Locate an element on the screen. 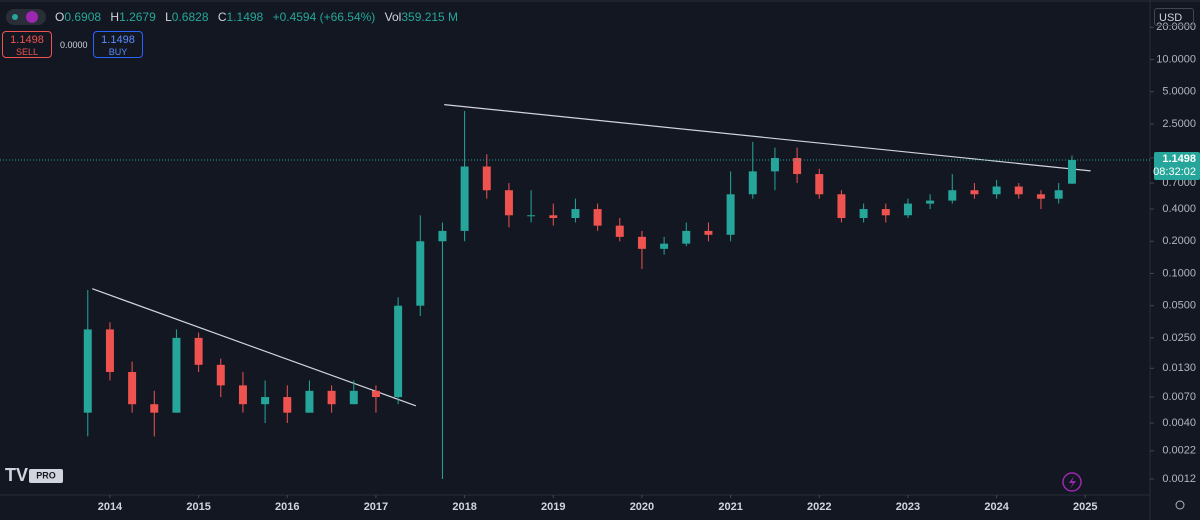 Image resolution: width=1200 pixels, height=520 pixels. y-tick-label: 0.0500 is located at coordinates (1179, 306).